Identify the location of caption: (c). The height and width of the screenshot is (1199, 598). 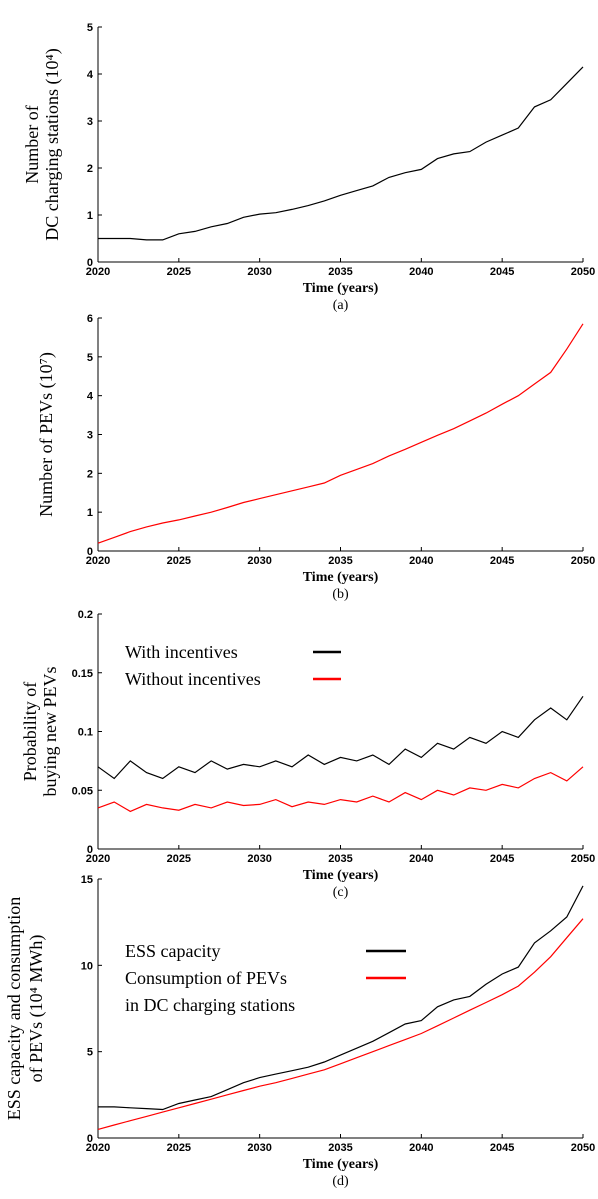
(341, 892).